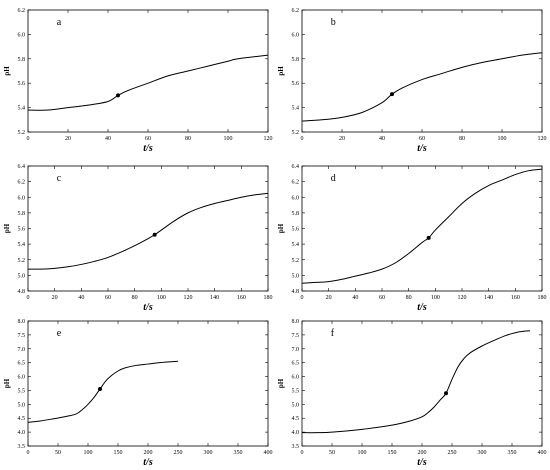 The width and height of the screenshot is (550, 470). Describe the element at coordinates (422, 453) in the screenshot. I see `x-tick-label: 200` at that location.